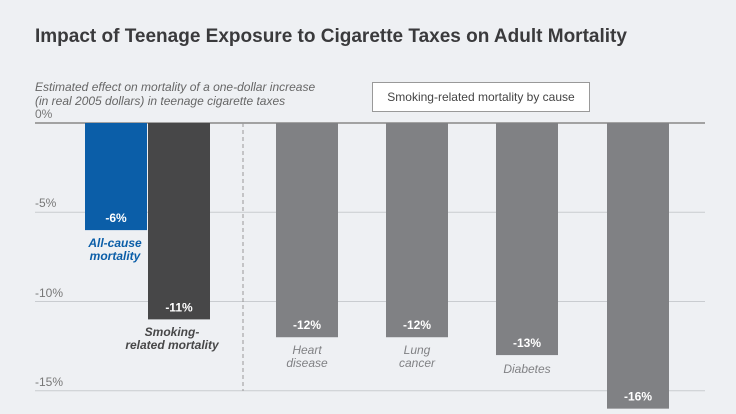 The image size is (736, 414). I want to click on category-label: All-cause mortality, so click(115, 249).